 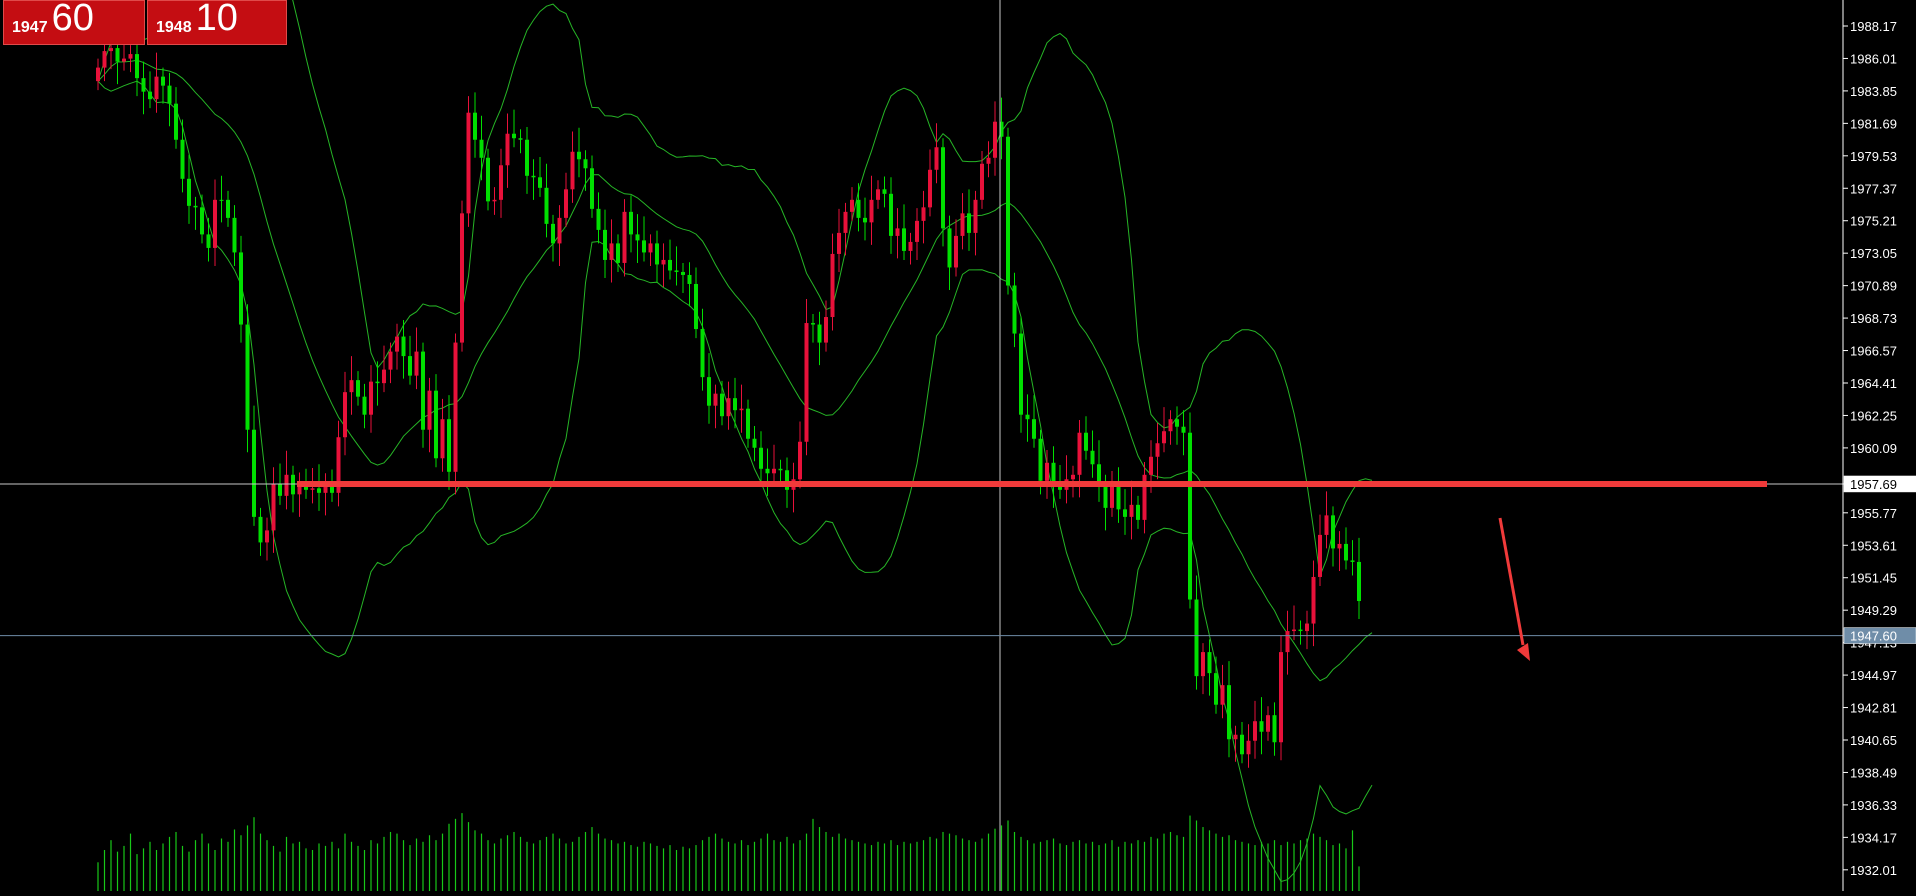 What do you see at coordinates (1873, 58) in the screenshot?
I see `price-tick-label: 1986.01` at bounding box center [1873, 58].